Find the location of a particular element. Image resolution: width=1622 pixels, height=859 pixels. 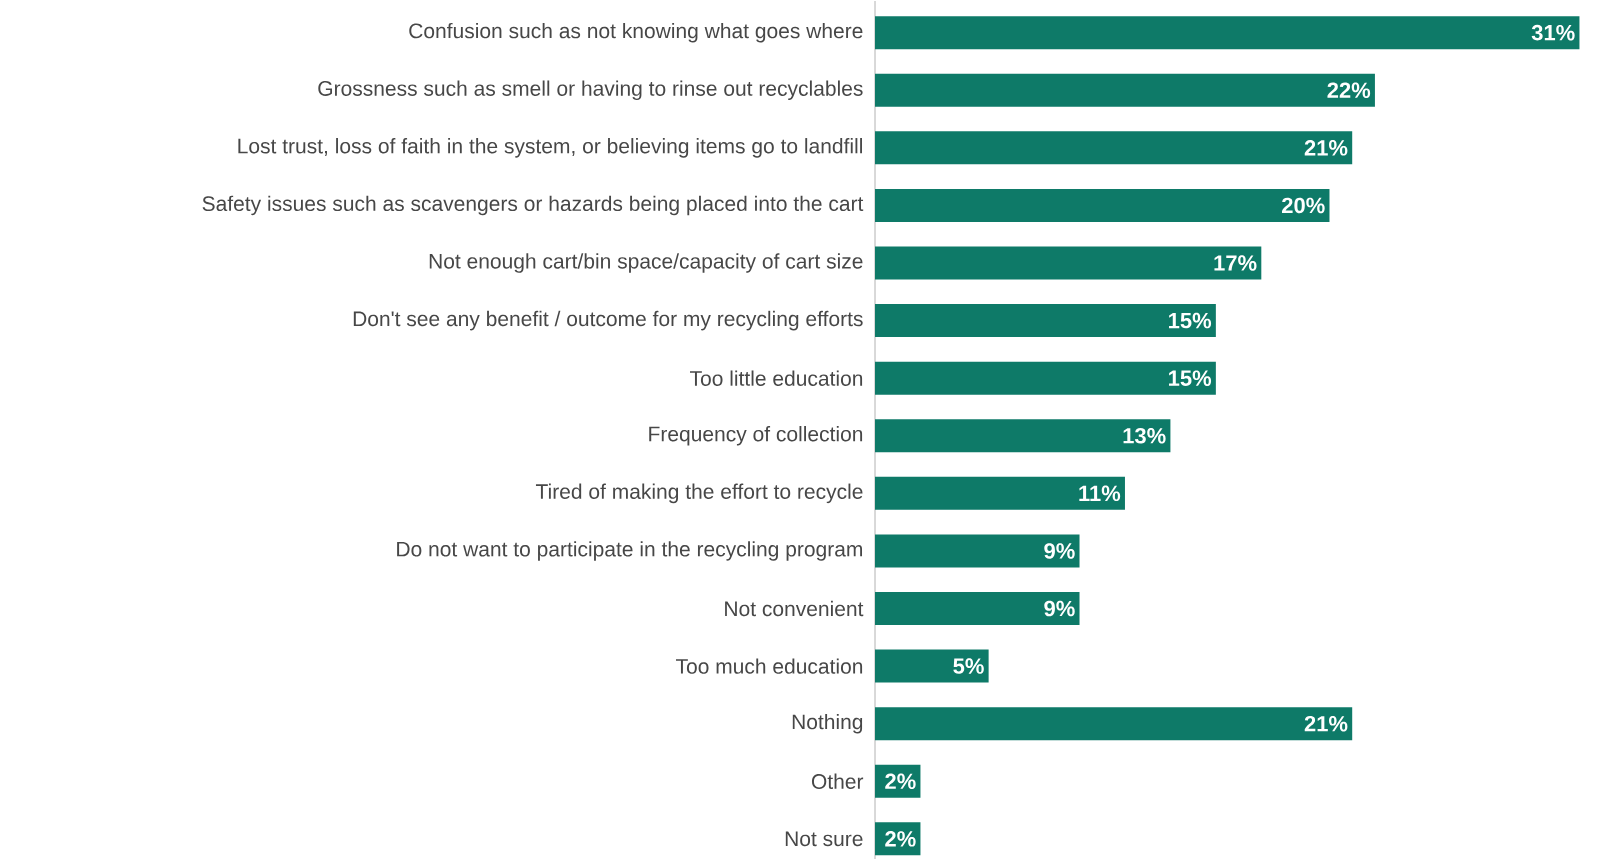

y-tick-label: Frequency of collection is located at coordinates (756, 435).